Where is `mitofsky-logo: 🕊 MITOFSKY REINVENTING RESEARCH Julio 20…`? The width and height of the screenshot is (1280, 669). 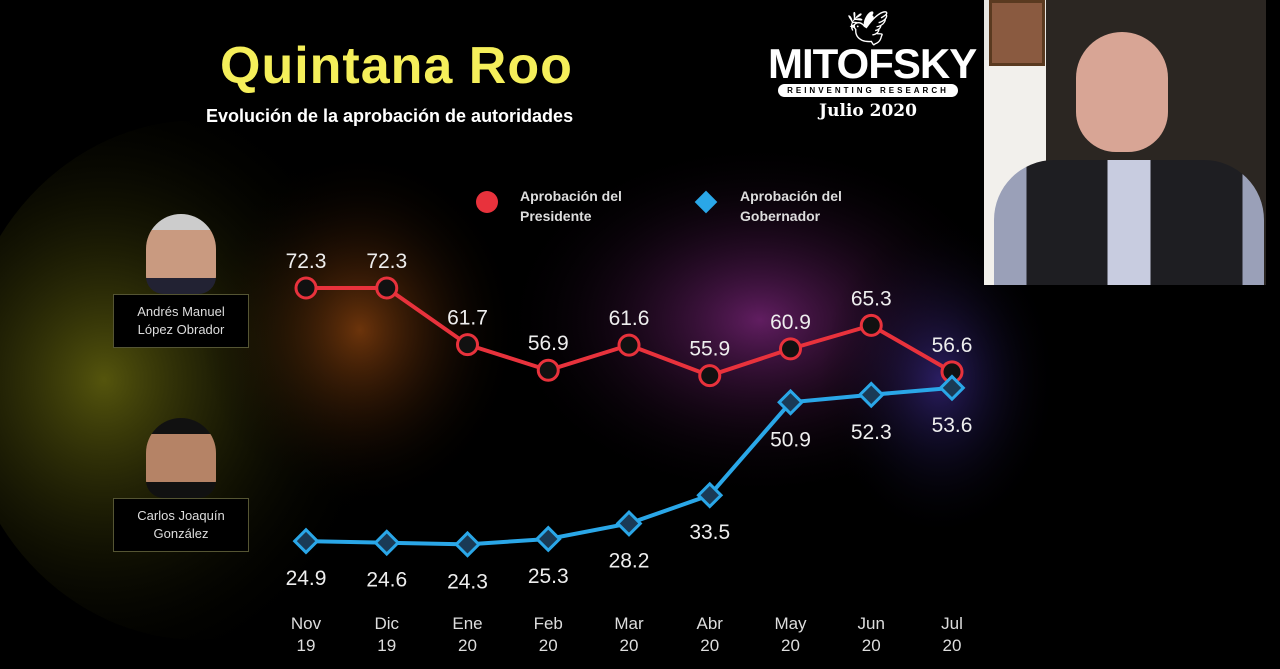 mitofsky-logo: 🕊 MITOFSKY REINVENTING RESEARCH Julio 20… is located at coordinates (872, 65).